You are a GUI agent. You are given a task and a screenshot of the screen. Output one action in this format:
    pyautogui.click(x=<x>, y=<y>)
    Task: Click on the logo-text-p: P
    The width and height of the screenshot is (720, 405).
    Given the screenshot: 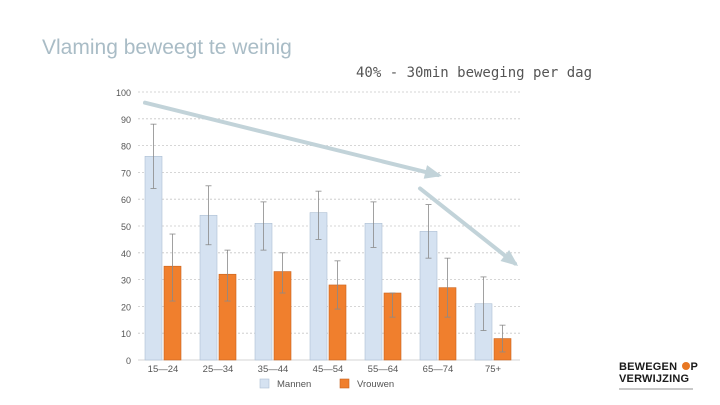 What is the action you would take?
    pyautogui.click(x=694, y=367)
    